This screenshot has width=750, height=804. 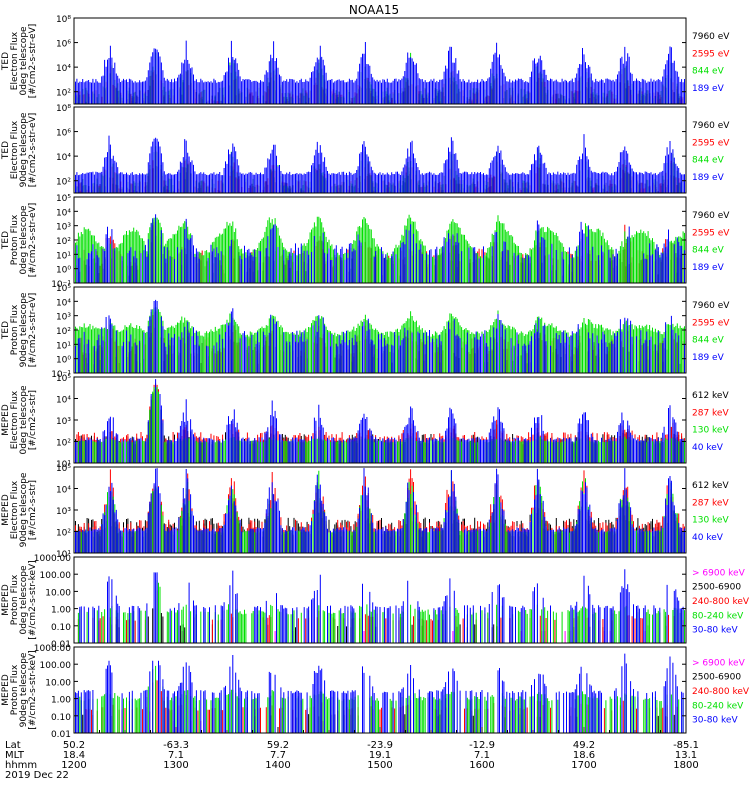 I want to click on x-row-value: -12.9, so click(x=482, y=745).